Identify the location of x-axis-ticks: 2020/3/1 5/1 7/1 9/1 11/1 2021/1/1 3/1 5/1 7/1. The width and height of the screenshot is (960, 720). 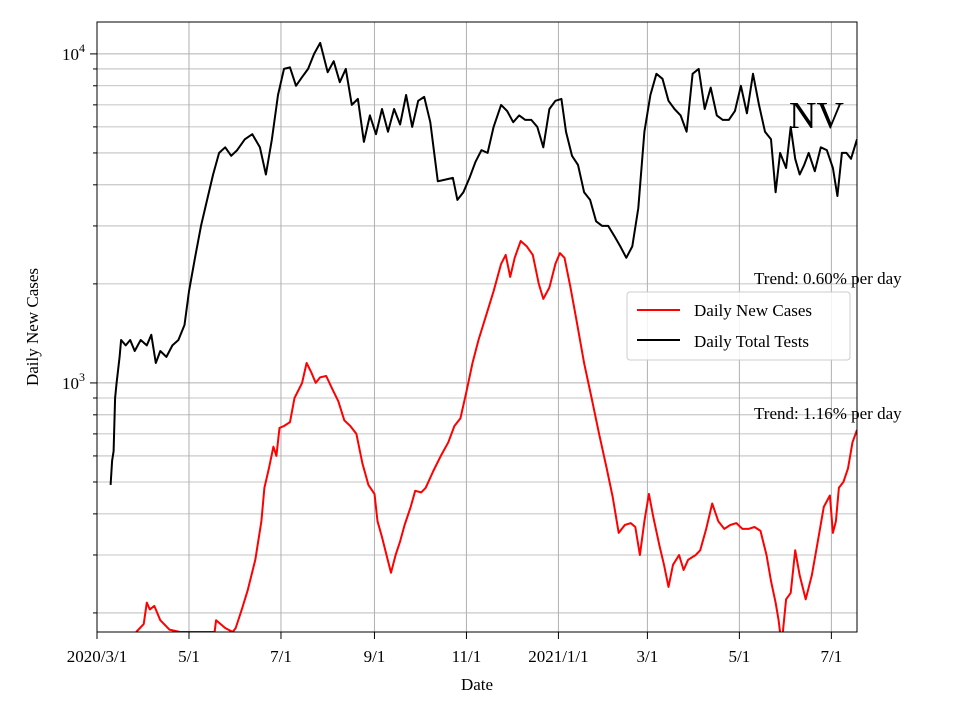
(454, 649).